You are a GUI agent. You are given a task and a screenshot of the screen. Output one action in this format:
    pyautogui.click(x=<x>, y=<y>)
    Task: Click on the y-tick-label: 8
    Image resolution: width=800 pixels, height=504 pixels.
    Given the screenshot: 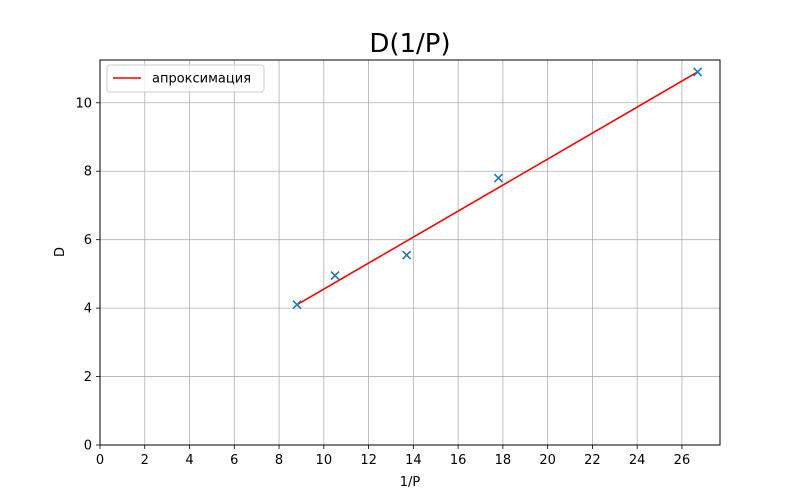 What is the action you would take?
    pyautogui.click(x=88, y=172)
    